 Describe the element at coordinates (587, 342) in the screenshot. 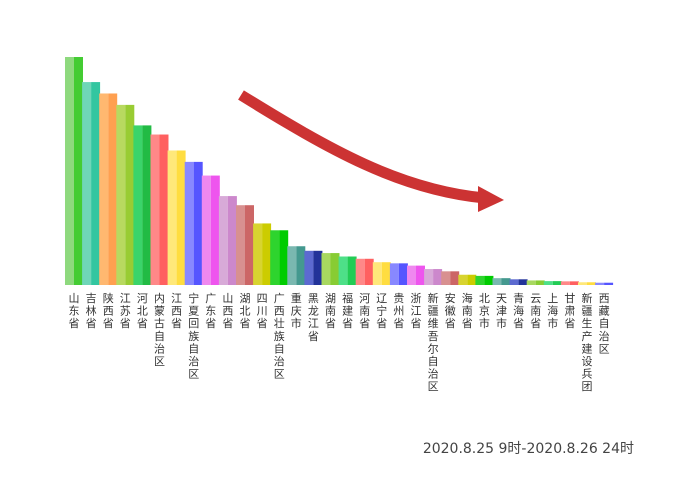

I see `category-label: 新疆生产建设兵团` at that location.